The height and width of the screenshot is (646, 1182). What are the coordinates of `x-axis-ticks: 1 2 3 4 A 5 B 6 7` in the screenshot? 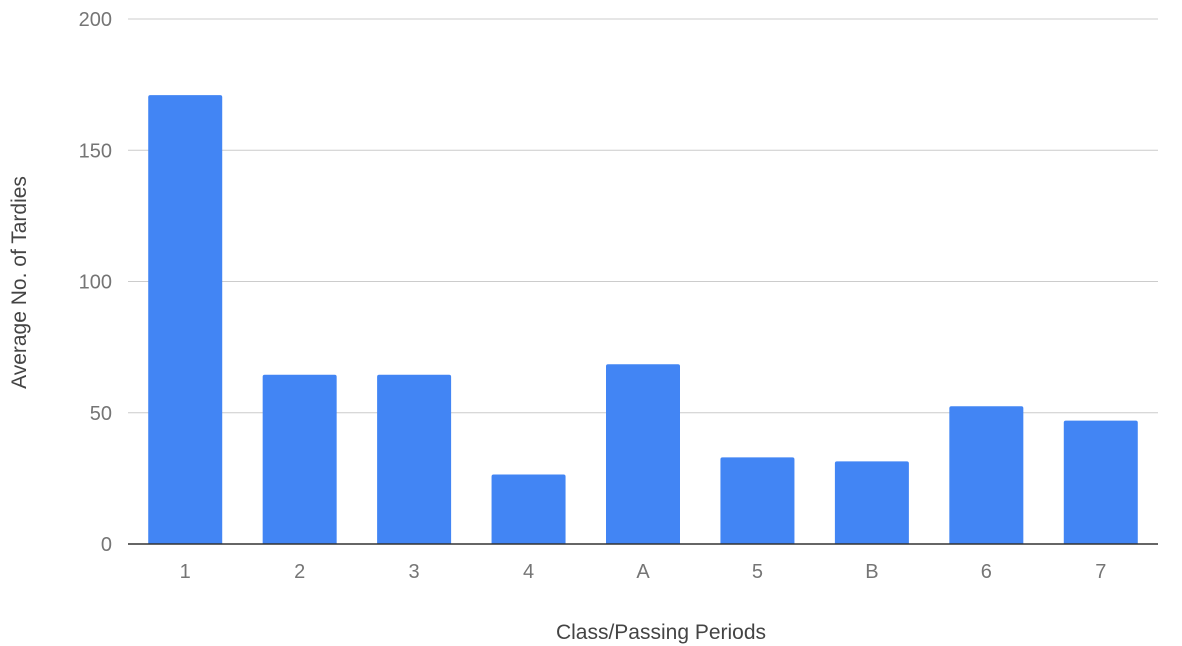 It's located at (643, 572).